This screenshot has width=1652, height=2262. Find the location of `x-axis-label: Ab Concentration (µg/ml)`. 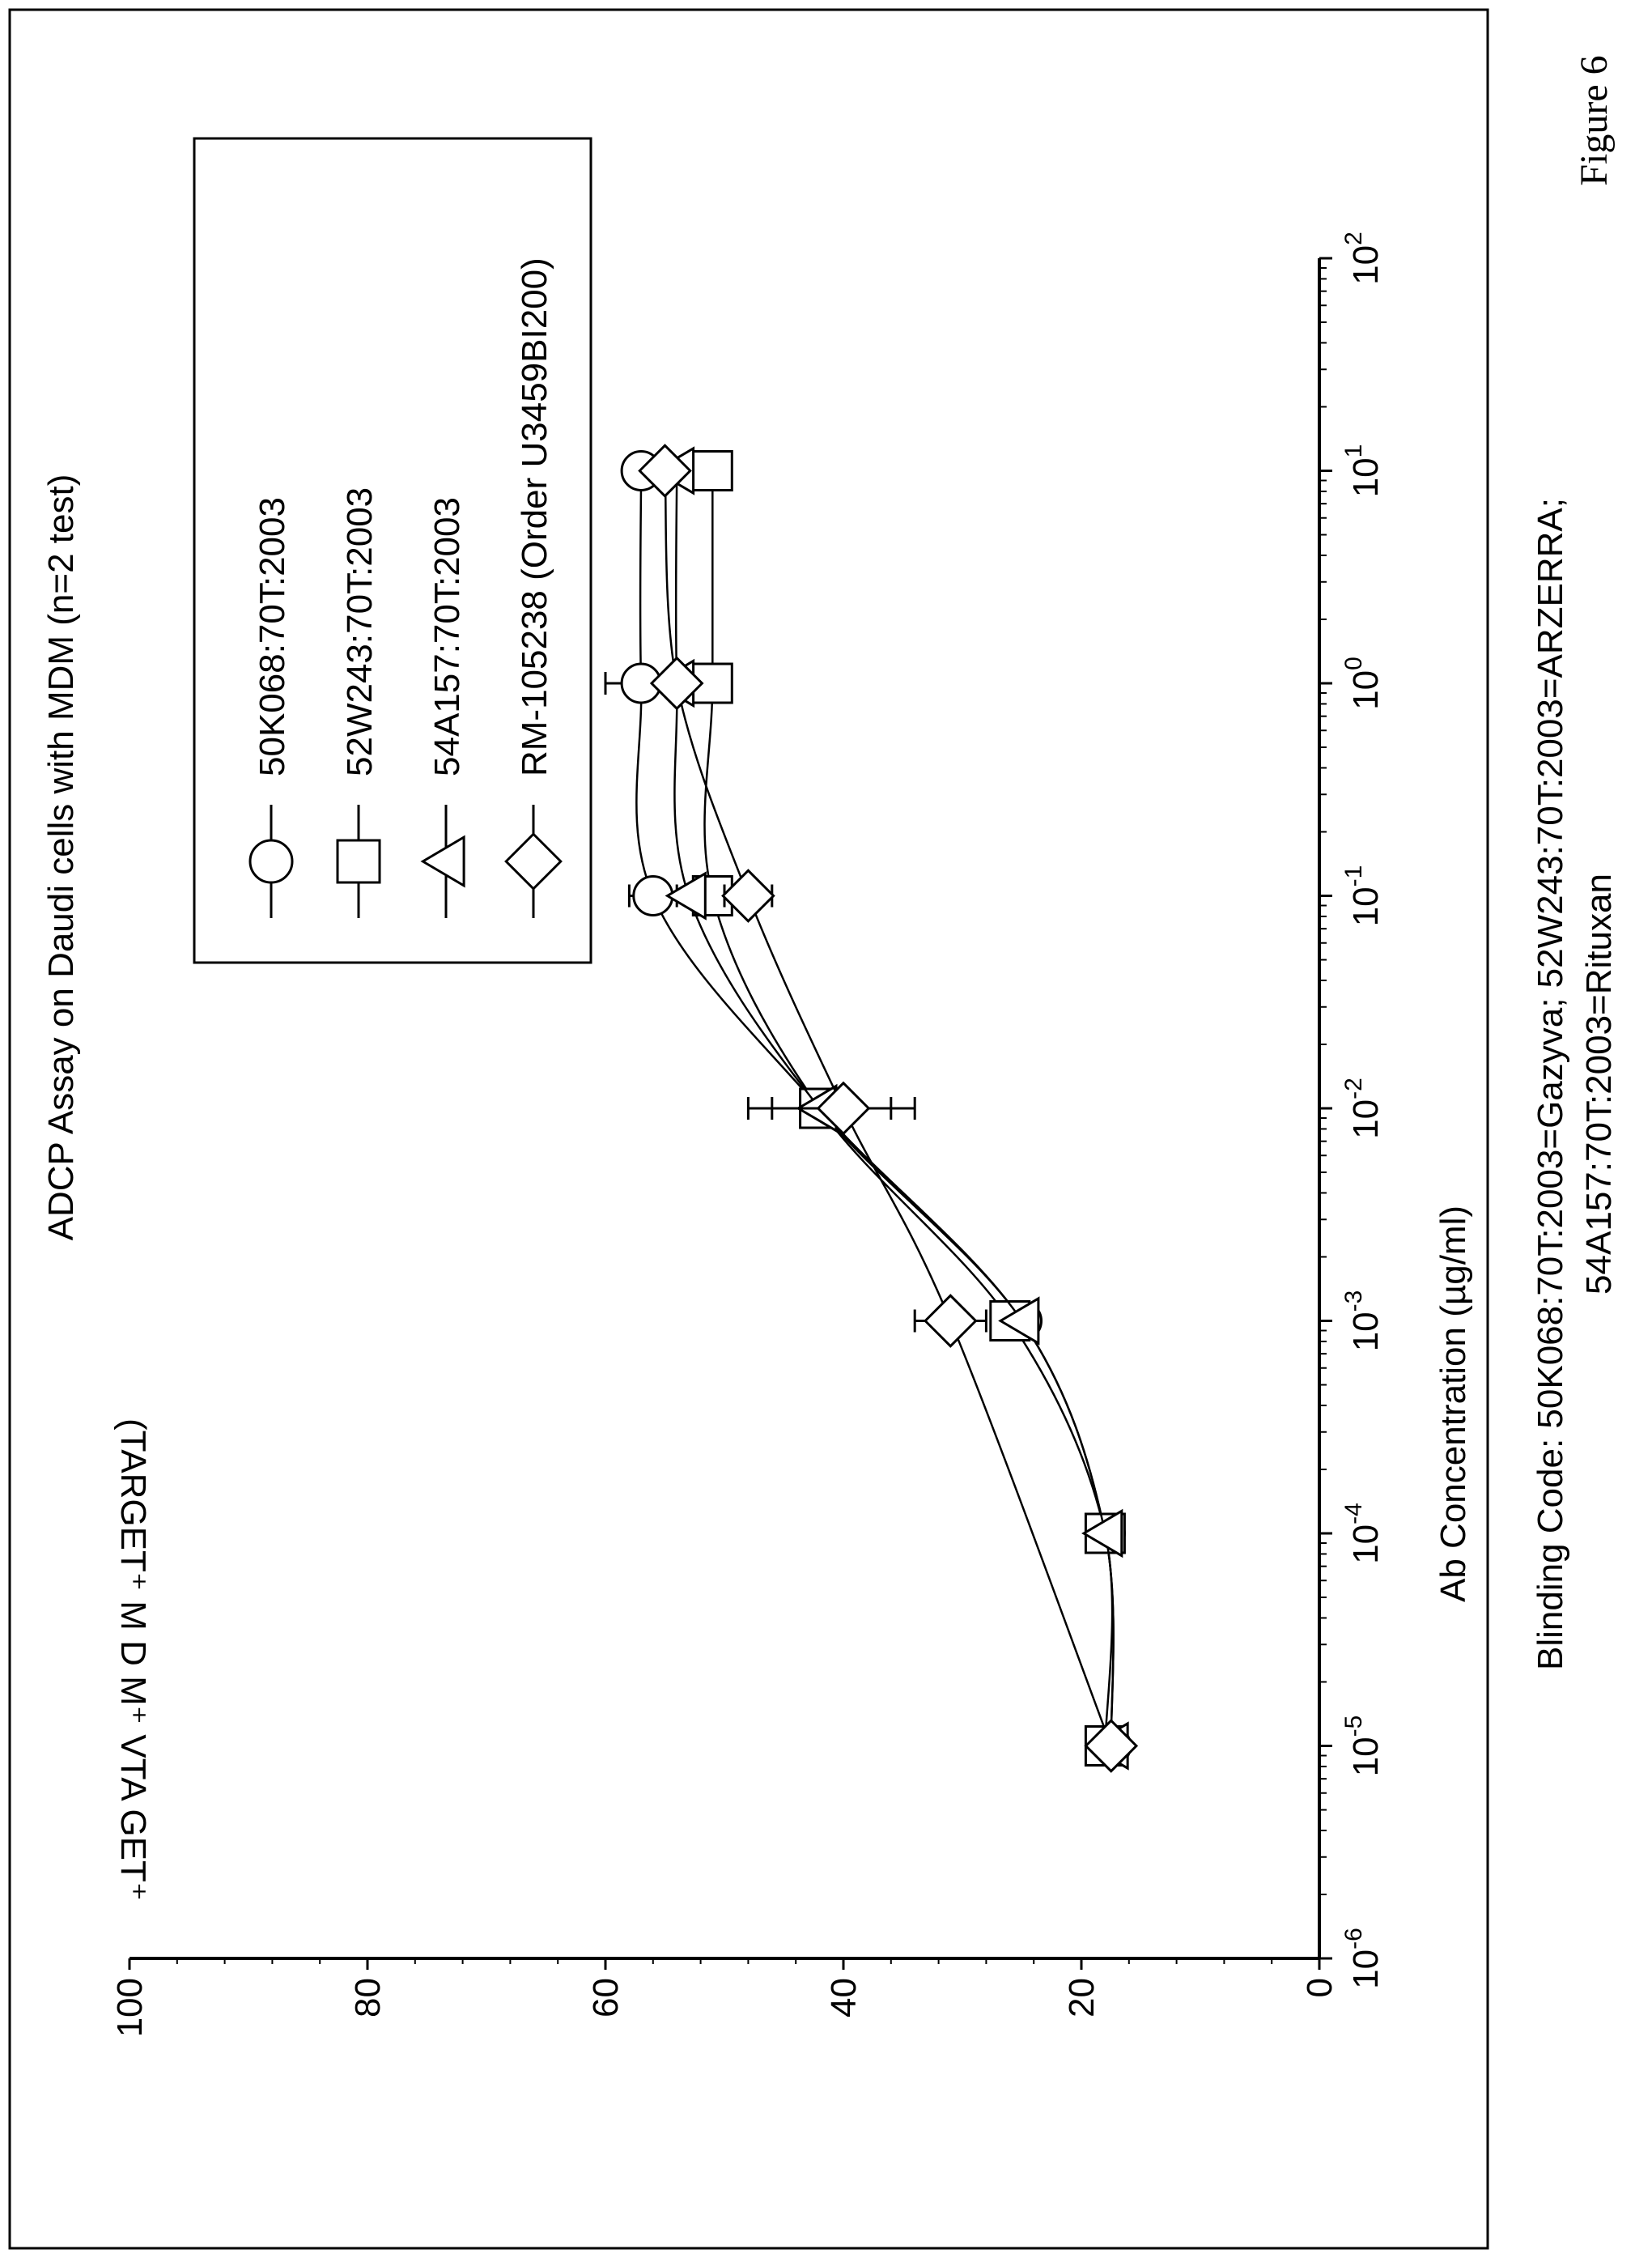

x-axis-label: Ab Concentration (µg/ml) is located at coordinates (1453, 1403).